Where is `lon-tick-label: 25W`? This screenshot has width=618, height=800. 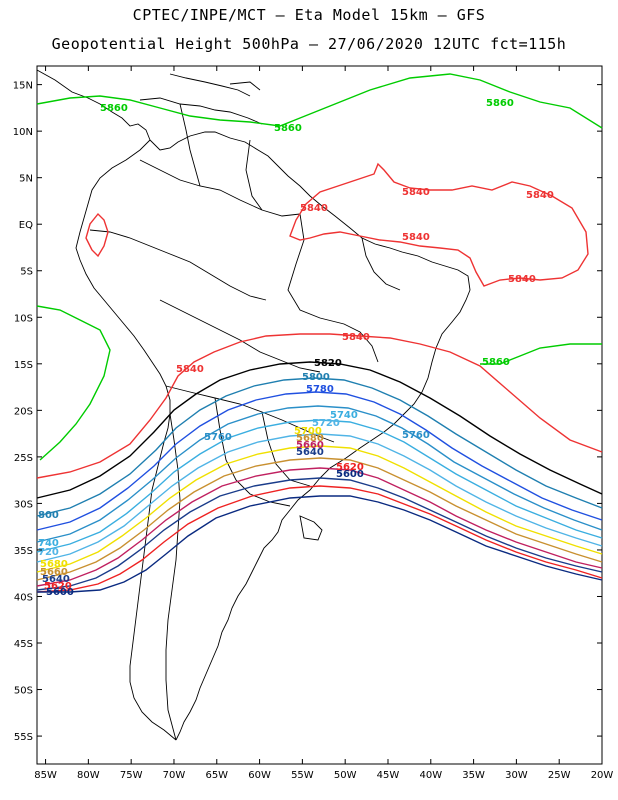
lon-tick-label: 25W is located at coordinates (559, 775).